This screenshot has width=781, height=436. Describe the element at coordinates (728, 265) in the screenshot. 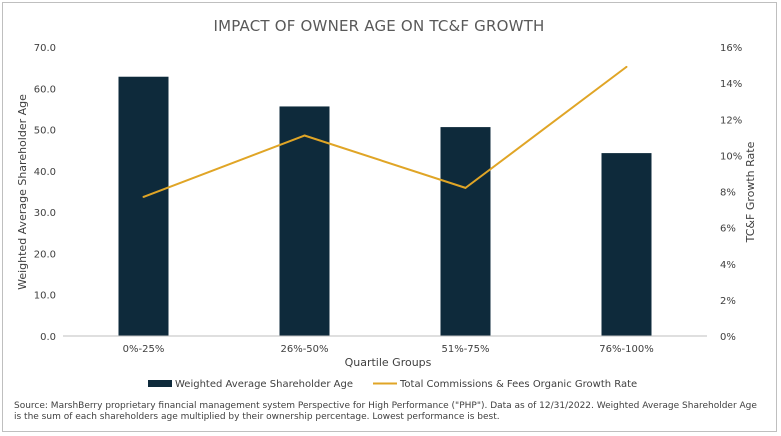

I see `y2-tick-label: 4%` at that location.